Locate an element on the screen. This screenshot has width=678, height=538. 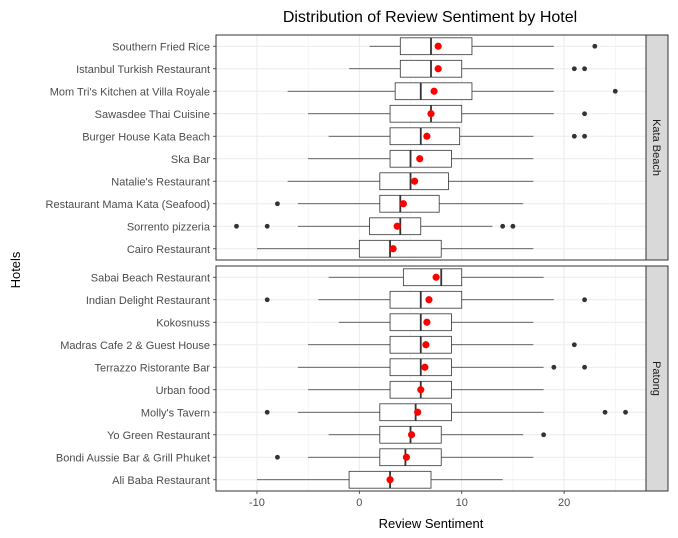
hotel-label: Yo Green Restaurant is located at coordinates (158, 436).